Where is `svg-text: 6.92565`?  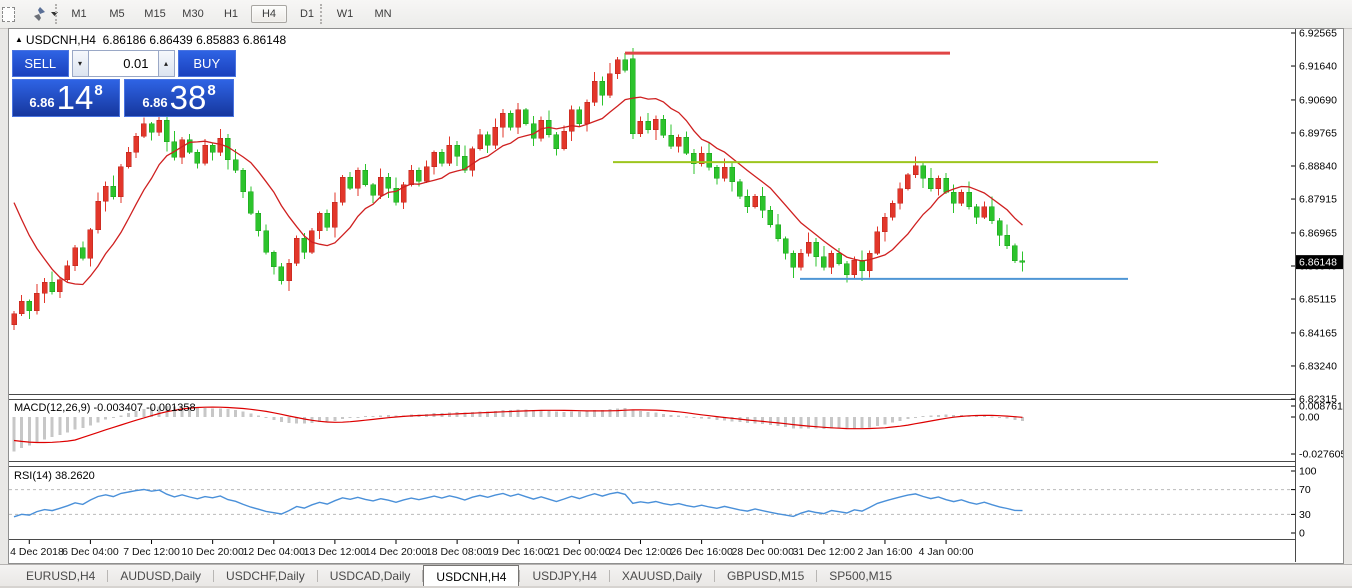
svg-text: 6.92565 is located at coordinates (1318, 34).